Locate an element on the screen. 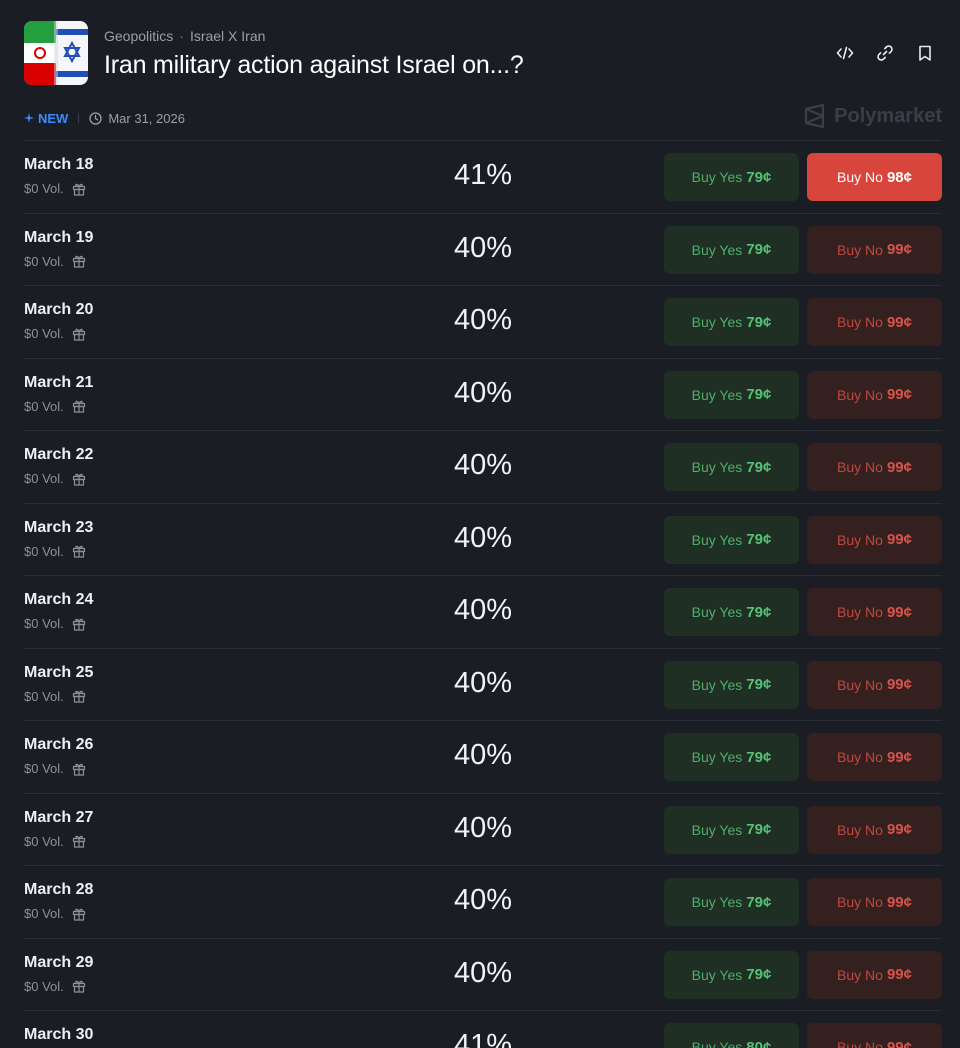 The image size is (960, 1048). outcome-date: March 18 is located at coordinates (59, 164).